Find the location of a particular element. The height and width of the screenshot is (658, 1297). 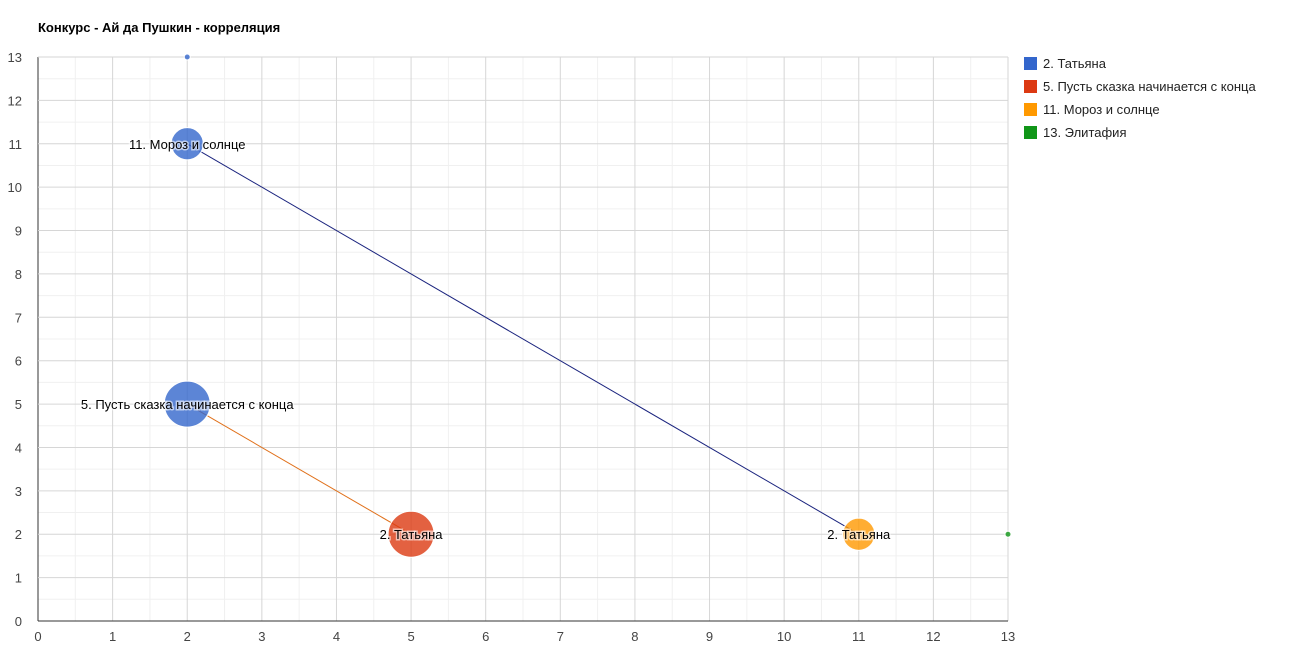

x-tick-label: 11 is located at coordinates (859, 636).